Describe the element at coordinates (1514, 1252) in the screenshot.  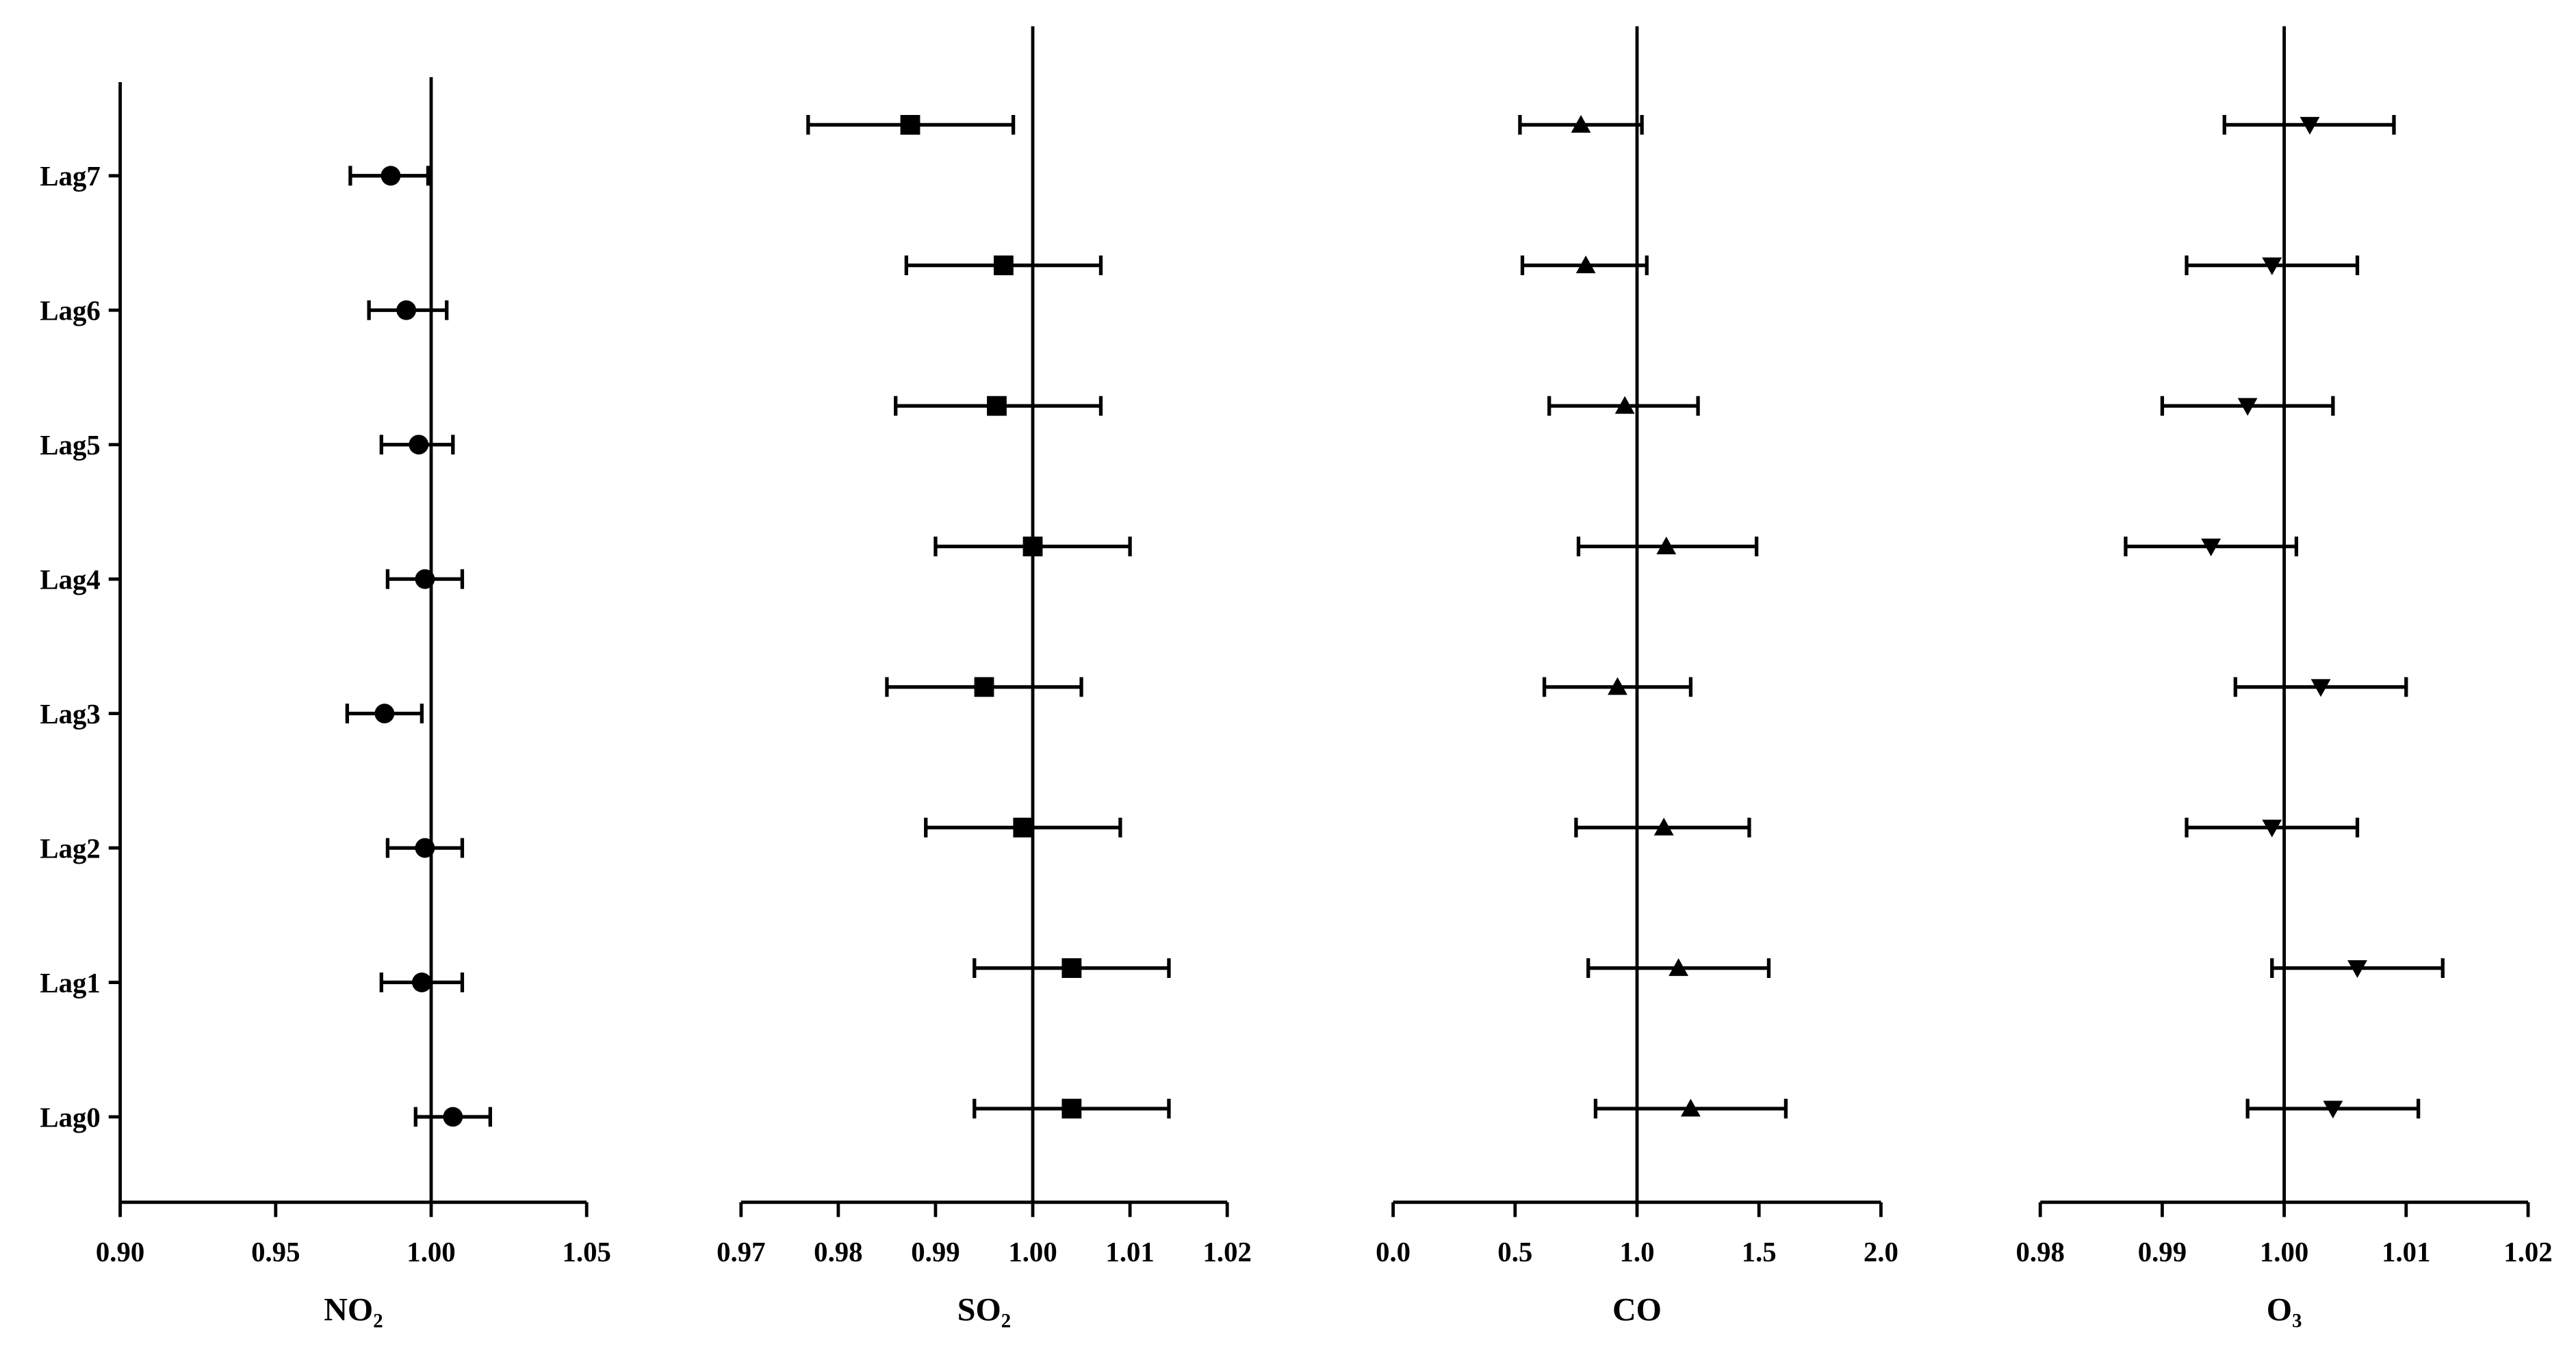
I see `x-tick-label: 0.5` at that location.